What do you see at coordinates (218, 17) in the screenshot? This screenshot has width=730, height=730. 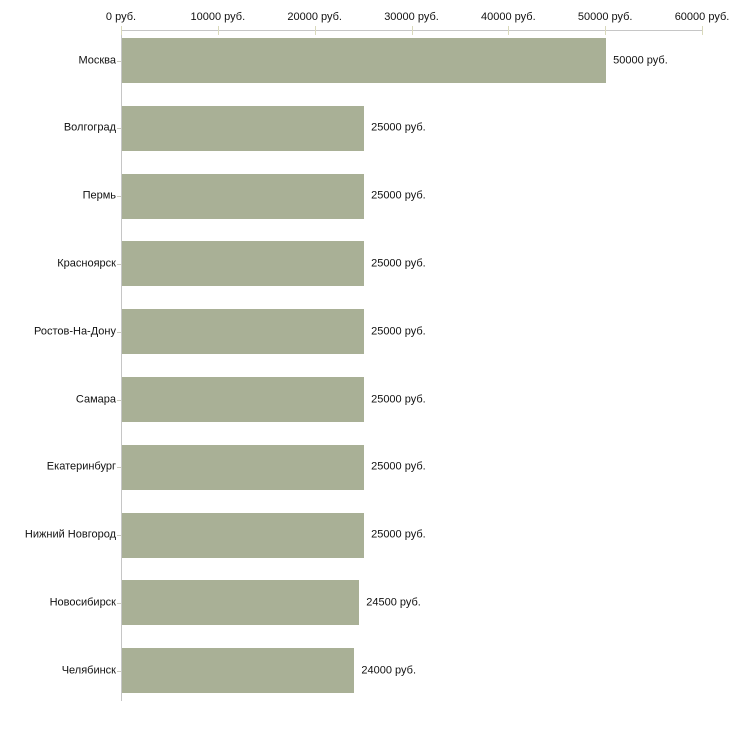 I see `x-tick-label: 10000 руб.` at bounding box center [218, 17].